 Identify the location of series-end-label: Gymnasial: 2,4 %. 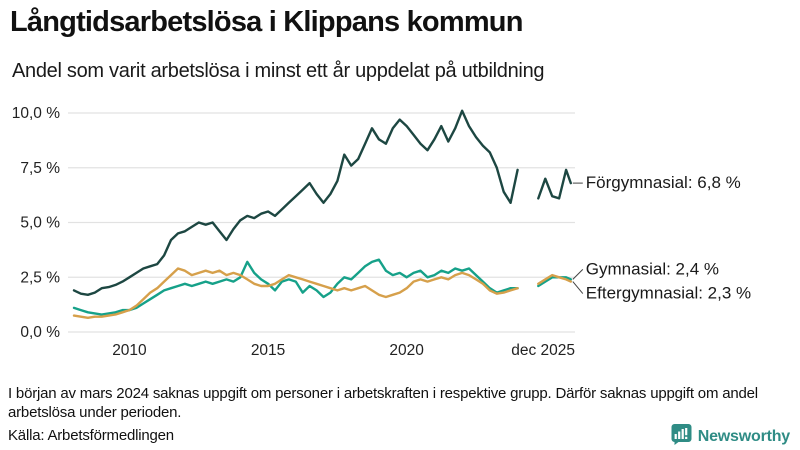
(652, 268).